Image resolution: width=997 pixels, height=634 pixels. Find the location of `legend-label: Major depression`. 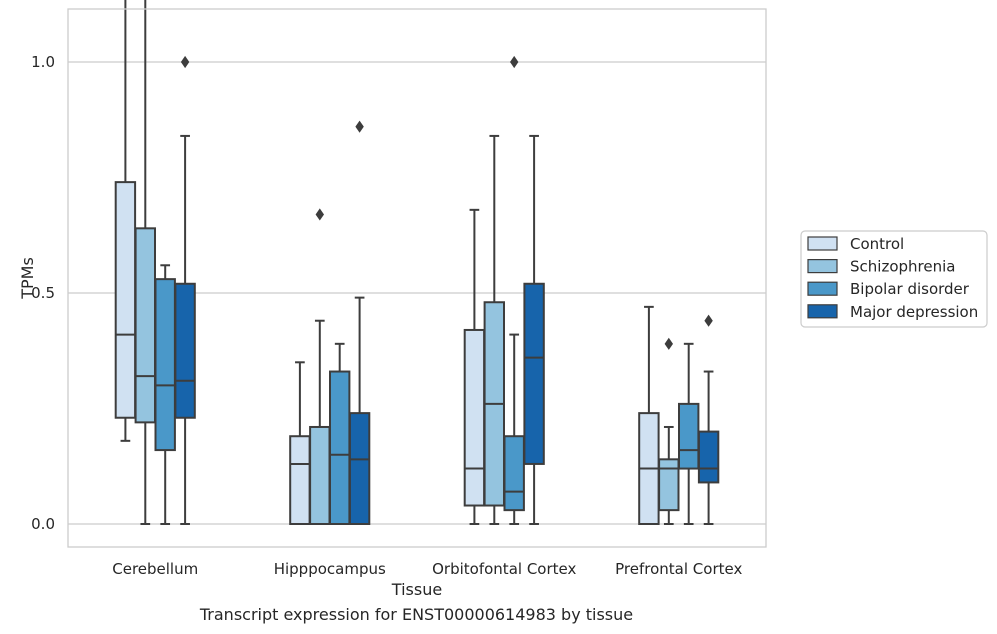

legend-label: Major depression is located at coordinates (914, 312).